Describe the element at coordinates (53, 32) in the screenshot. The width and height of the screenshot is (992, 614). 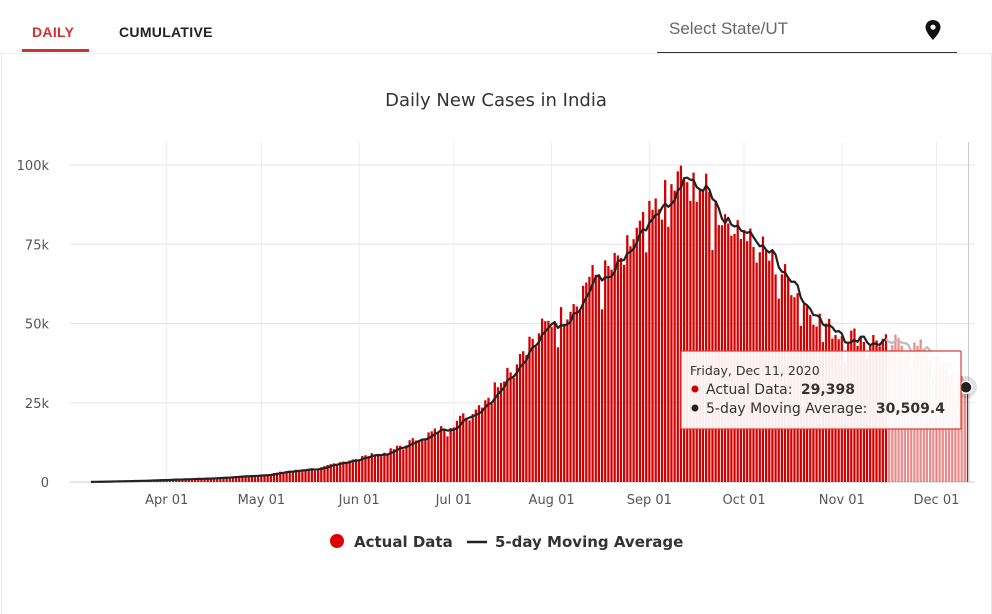
I see `tab-daily: DAILY` at that location.